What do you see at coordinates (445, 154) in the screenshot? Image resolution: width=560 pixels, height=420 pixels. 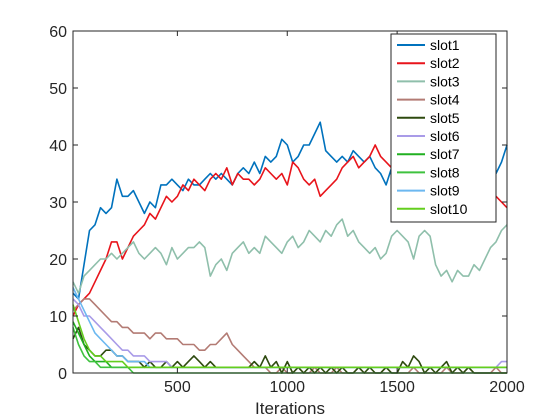 I see `legend-label: slot7` at bounding box center [445, 154].